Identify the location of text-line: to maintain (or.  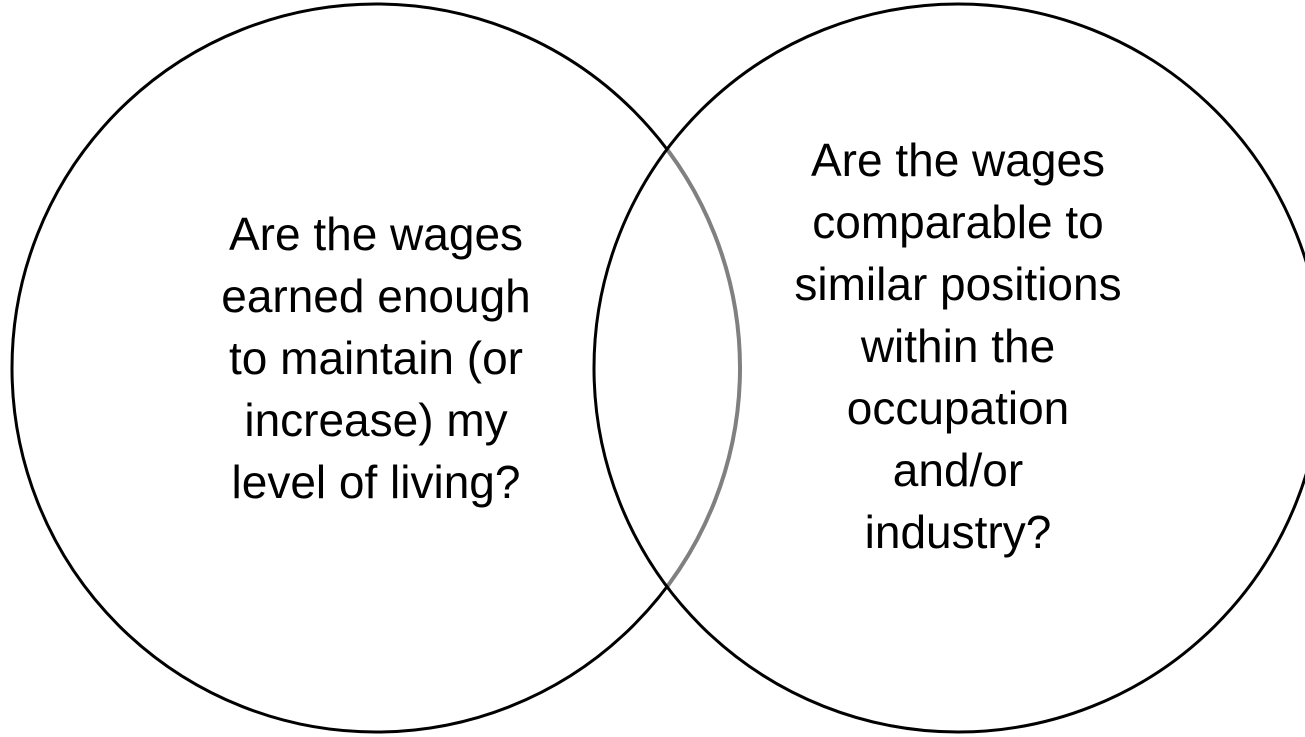
(376, 358).